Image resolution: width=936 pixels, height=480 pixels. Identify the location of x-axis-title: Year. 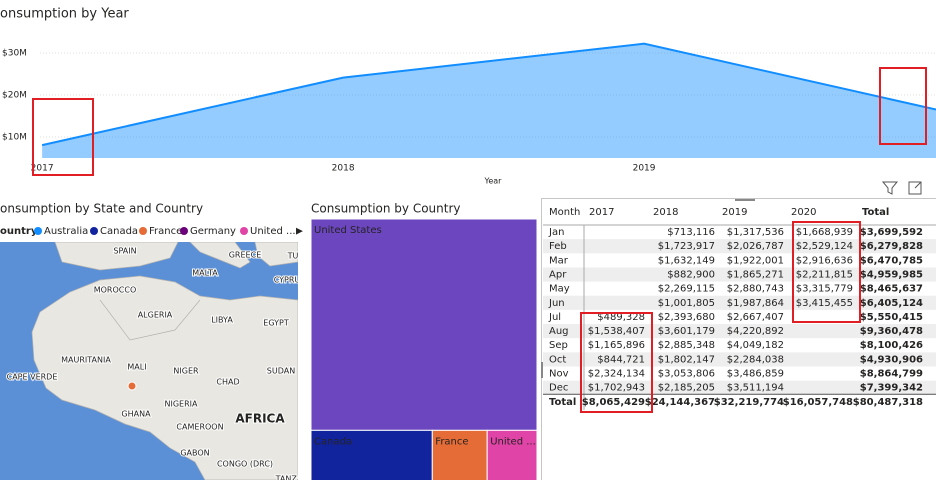
(493, 181).